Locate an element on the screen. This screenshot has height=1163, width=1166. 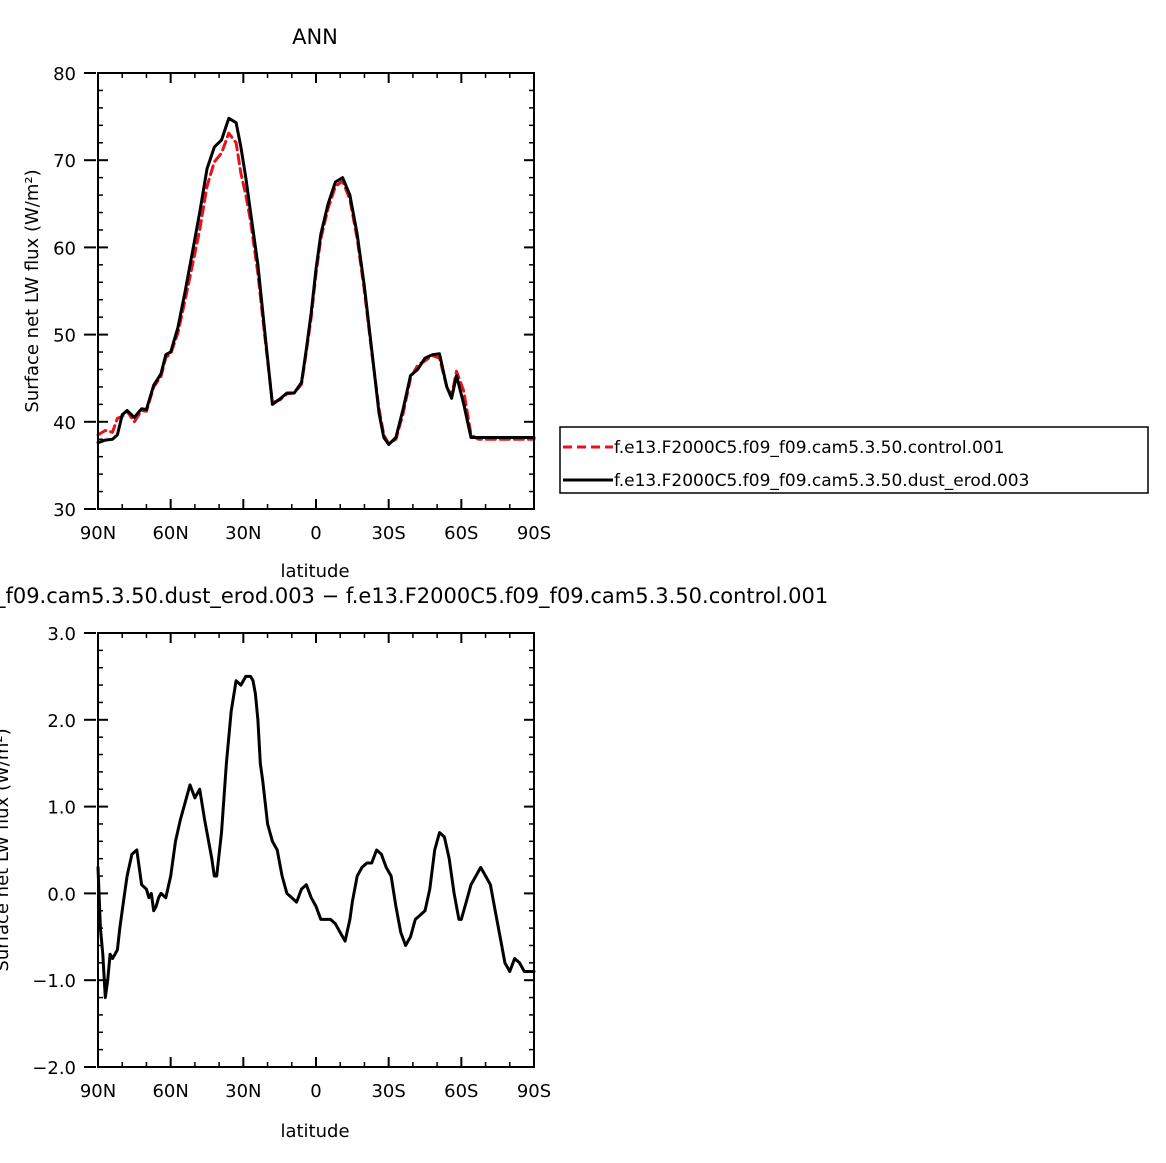
bottom-xtick-label: 30S is located at coordinates (388, 1091).